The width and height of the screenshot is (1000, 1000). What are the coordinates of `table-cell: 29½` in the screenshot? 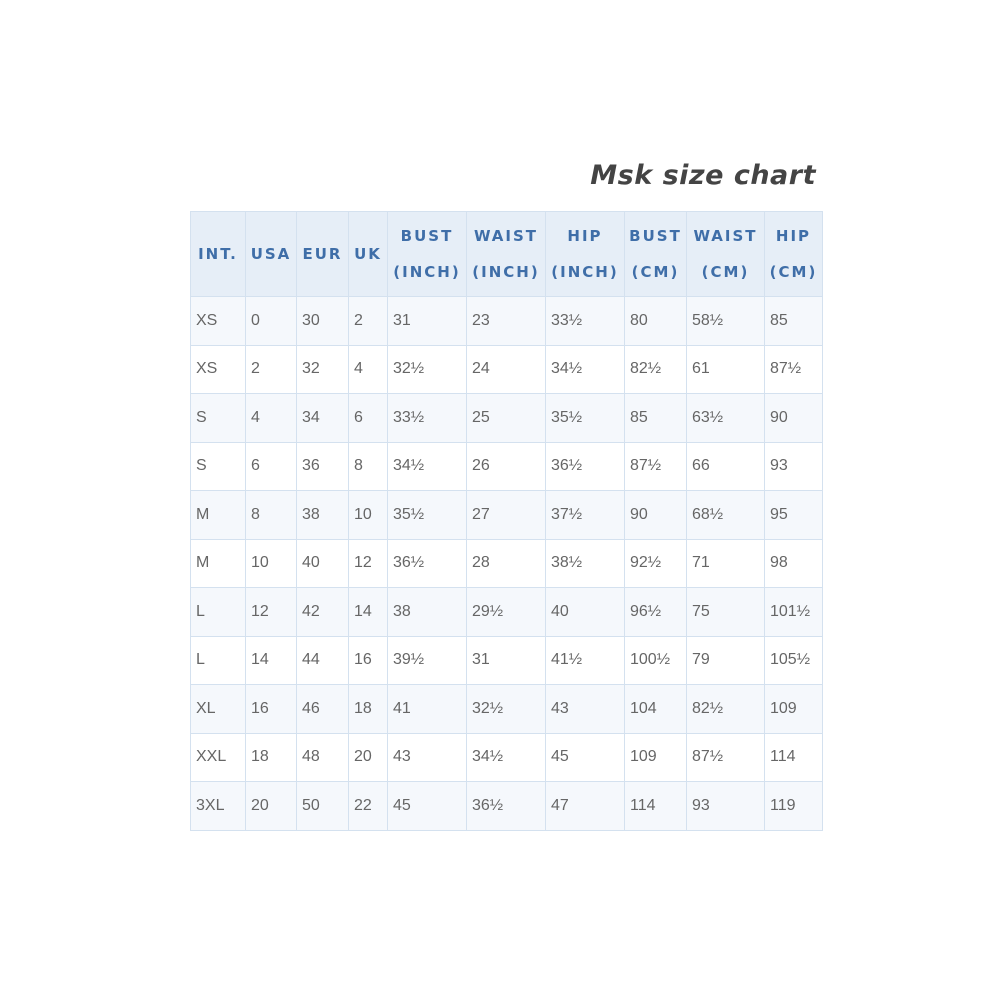 It's located at (506, 612).